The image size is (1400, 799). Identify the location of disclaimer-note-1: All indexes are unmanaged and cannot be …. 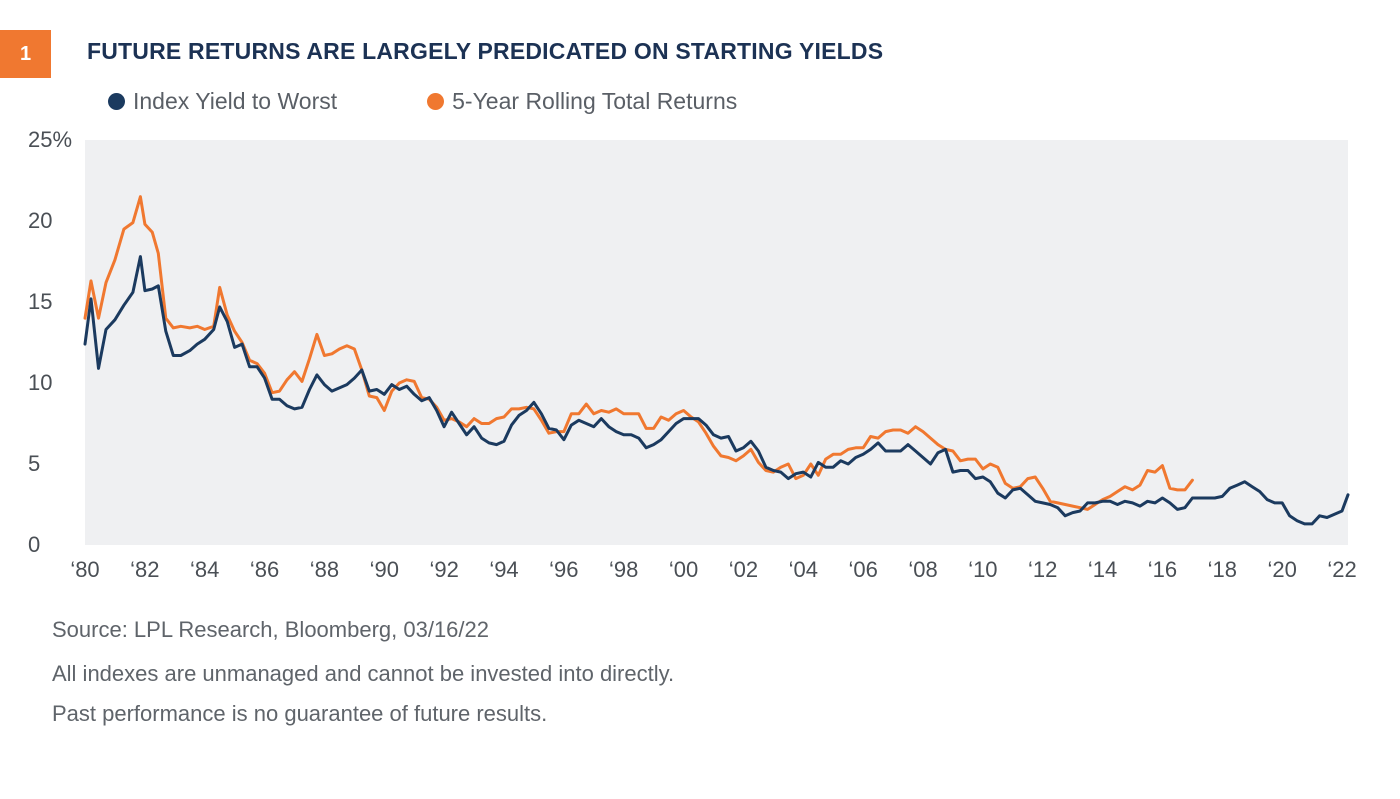
(363, 673).